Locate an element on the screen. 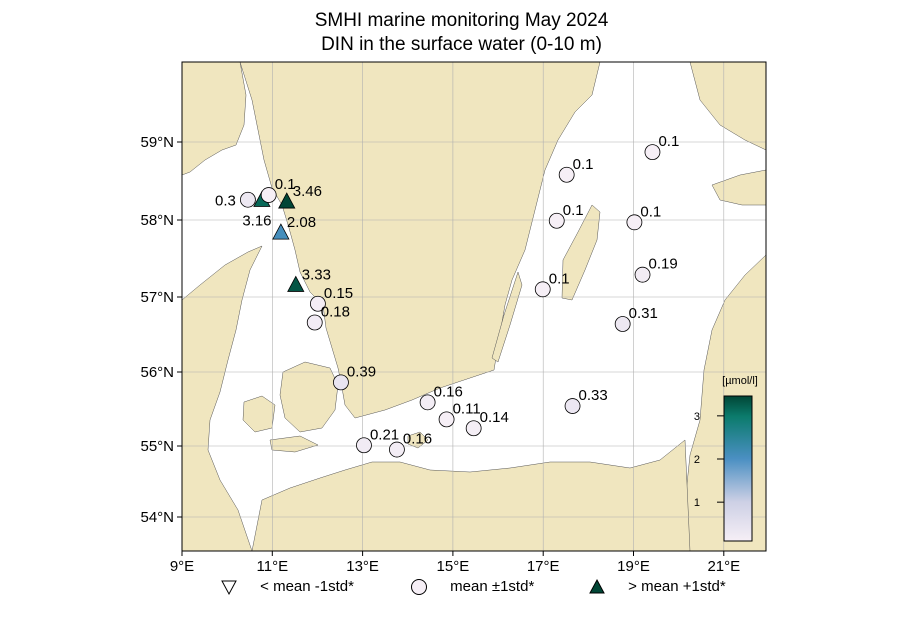  station-7: 0.15 is located at coordinates (331, 298).